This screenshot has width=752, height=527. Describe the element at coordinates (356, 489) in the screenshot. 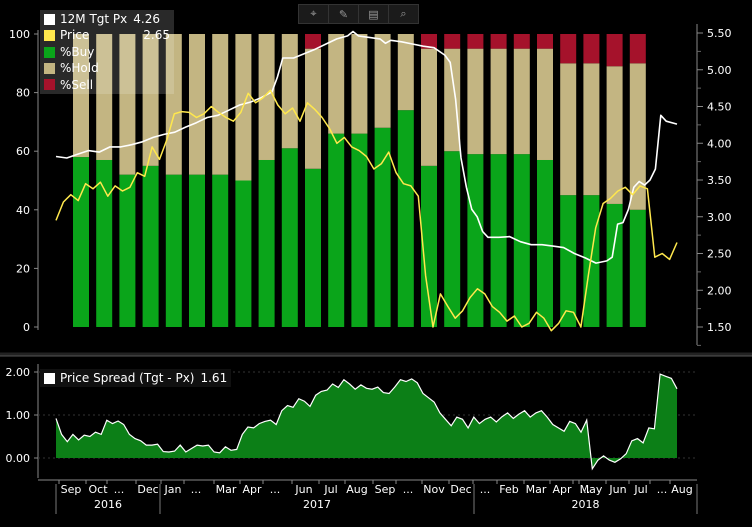

I see `x-tick-label: Aug` at that location.